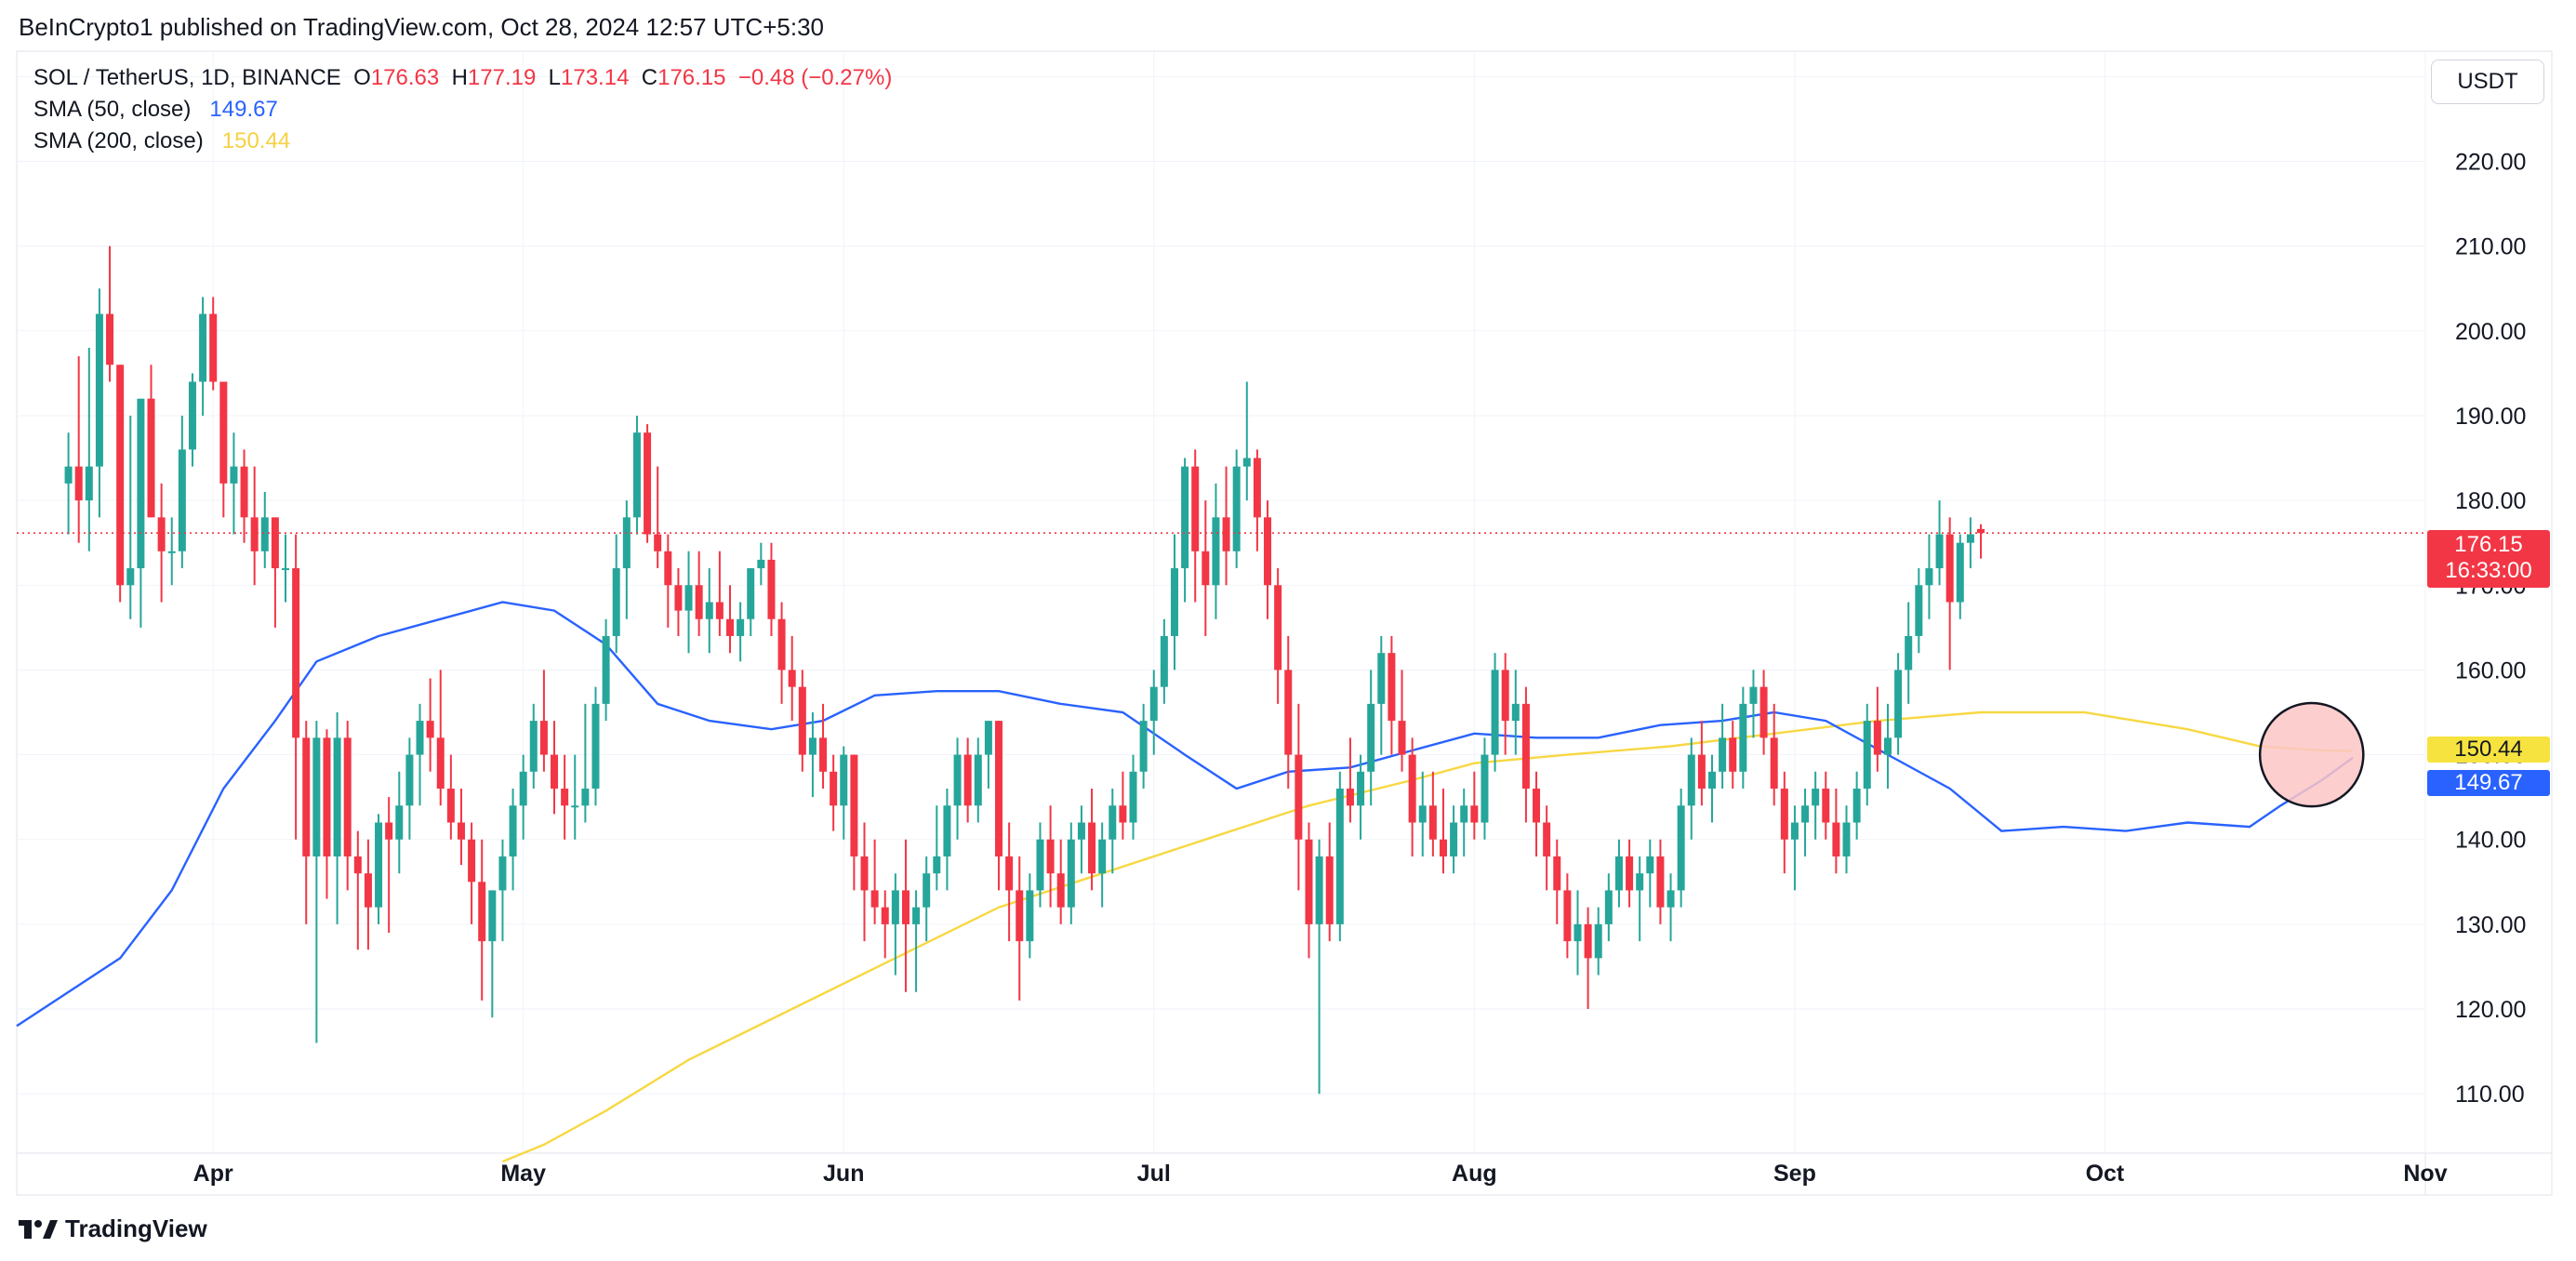  What do you see at coordinates (2311, 754) in the screenshot?
I see `highlight-layer` at bounding box center [2311, 754].